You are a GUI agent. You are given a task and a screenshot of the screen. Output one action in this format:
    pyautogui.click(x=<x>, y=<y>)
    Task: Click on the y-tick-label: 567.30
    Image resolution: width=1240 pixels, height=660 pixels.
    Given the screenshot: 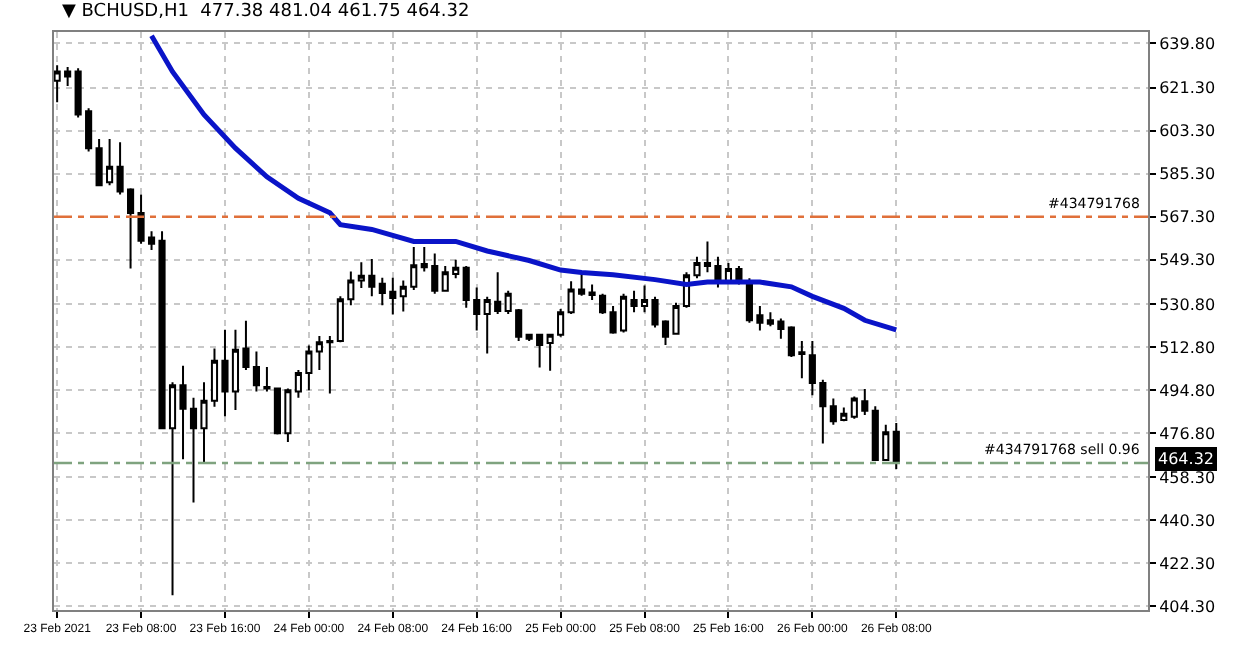 What is the action you would take?
    pyautogui.click(x=1187, y=217)
    